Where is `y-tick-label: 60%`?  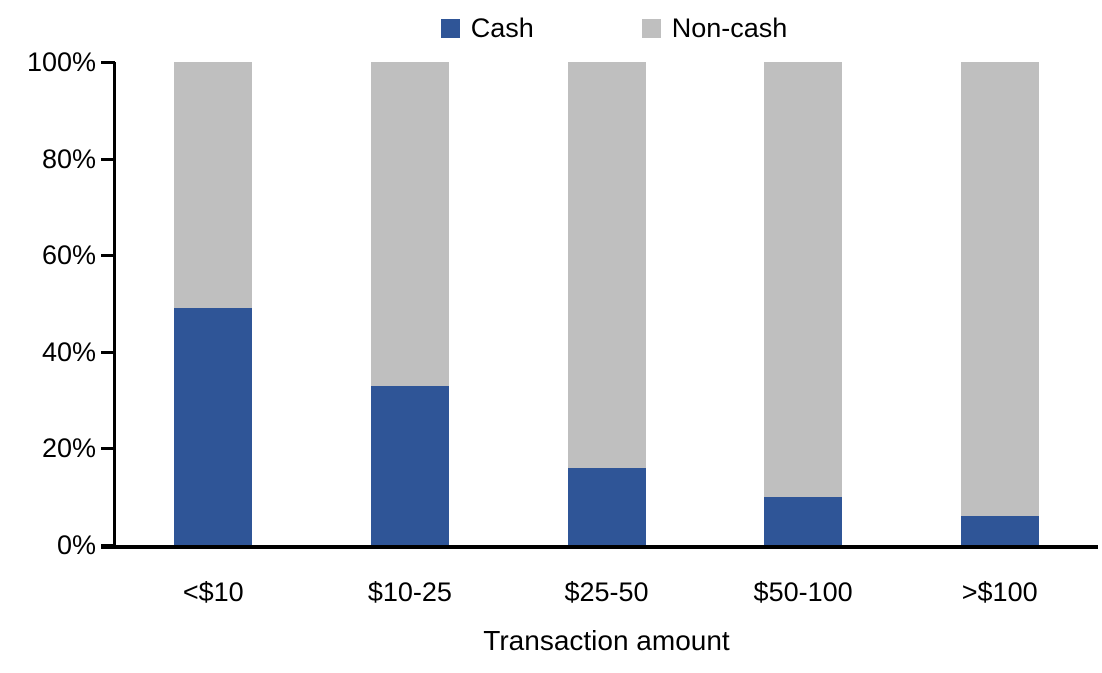 y-tick-label: 60% is located at coordinates (68, 255).